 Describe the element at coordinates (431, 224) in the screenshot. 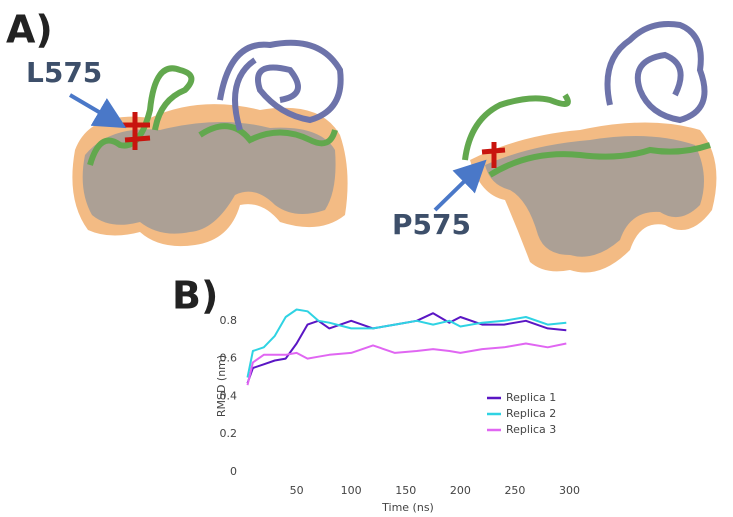

I see `residue-label: P575` at that location.